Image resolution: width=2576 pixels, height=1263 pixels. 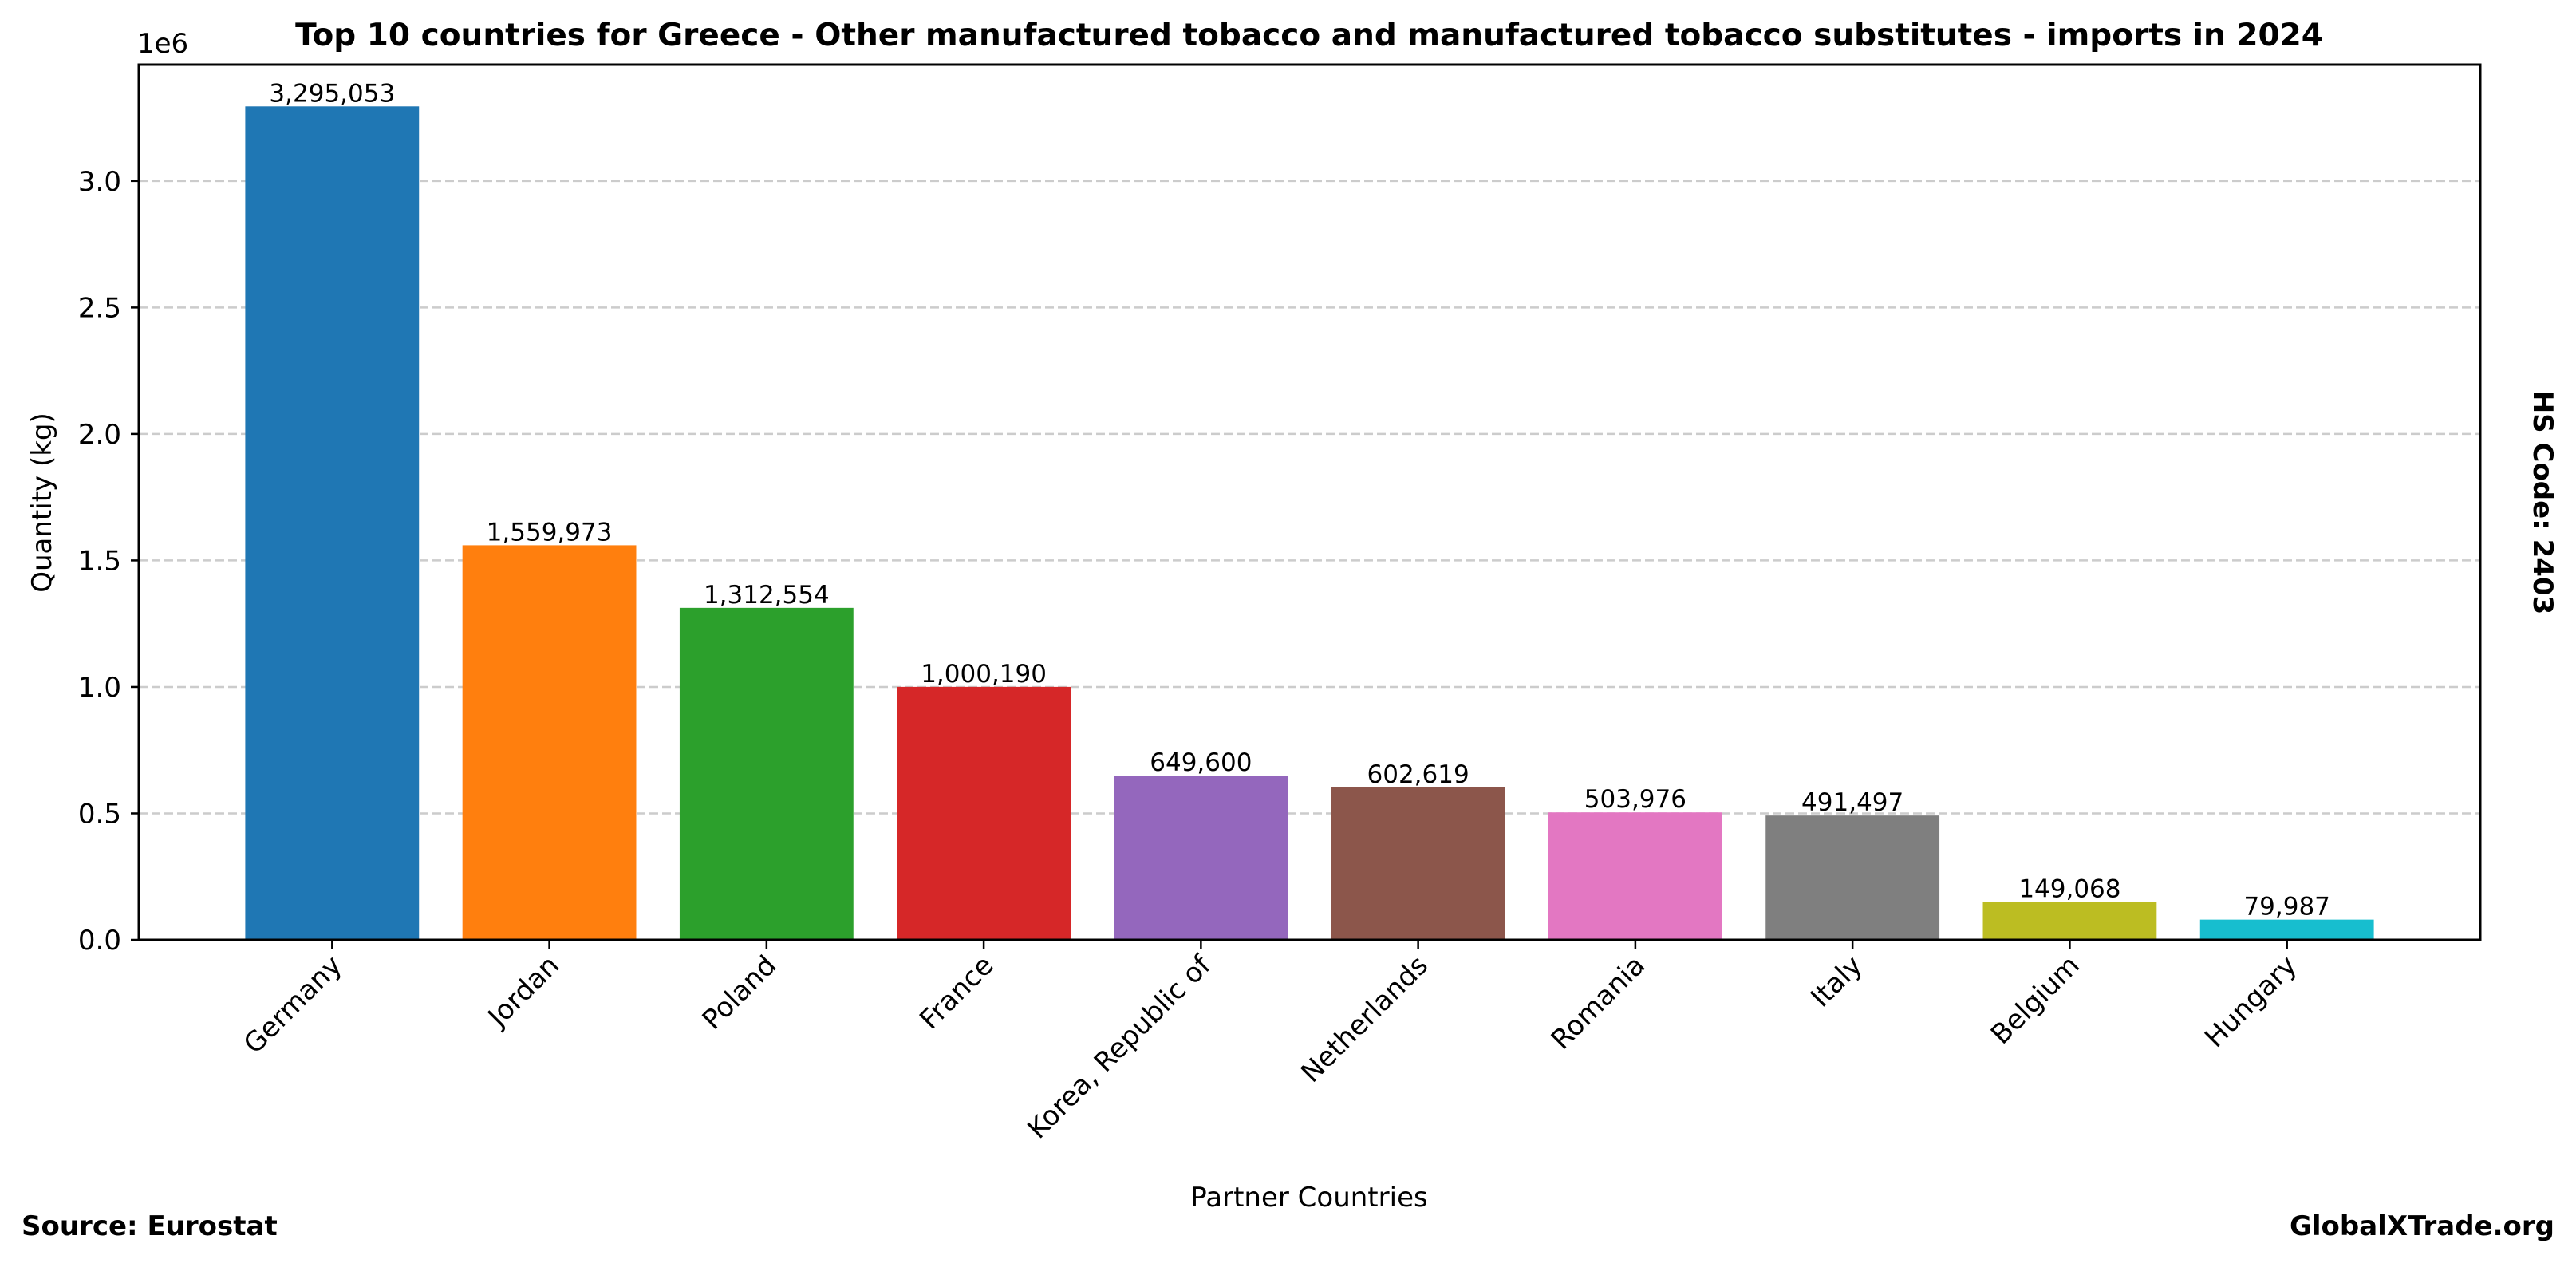 What do you see at coordinates (984, 813) in the screenshot?
I see `bar-france` at bounding box center [984, 813].